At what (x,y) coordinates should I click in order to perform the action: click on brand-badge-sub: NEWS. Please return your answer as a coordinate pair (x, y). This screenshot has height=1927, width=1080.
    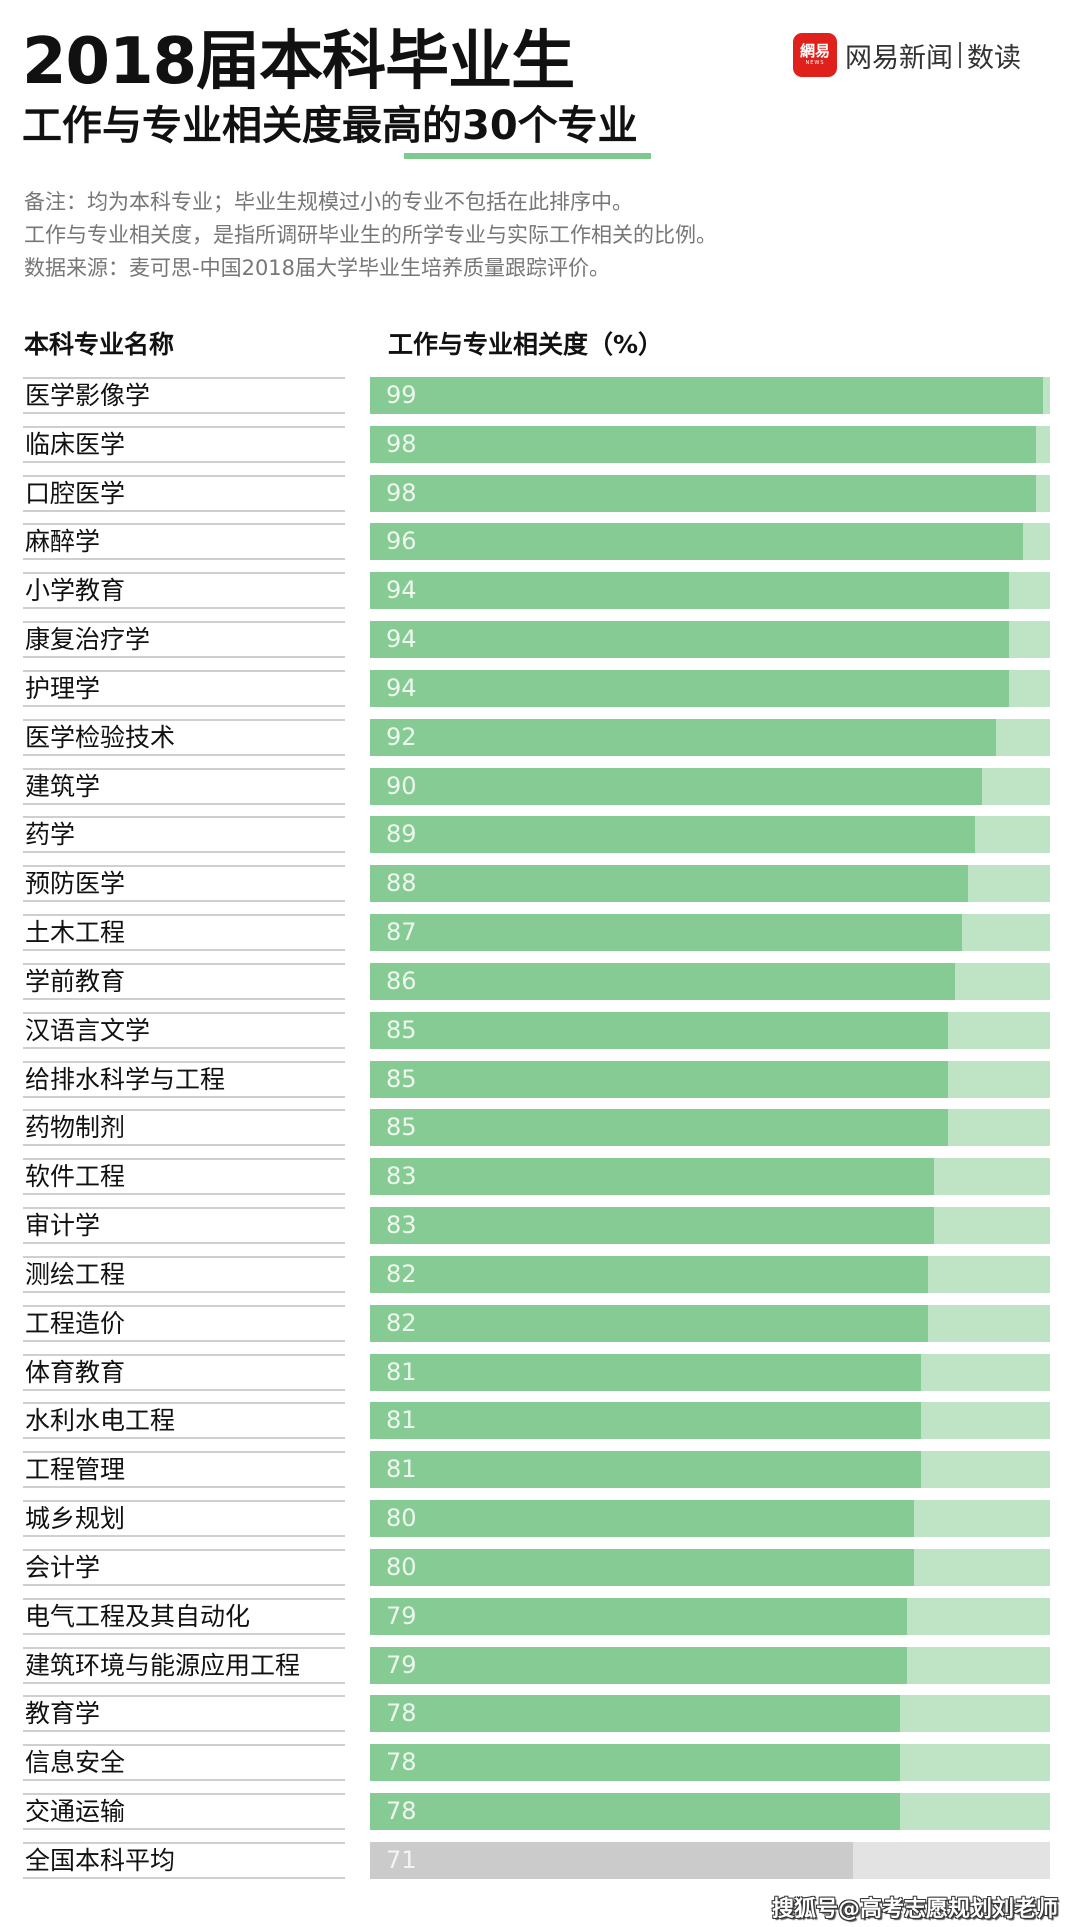
    Looking at the image, I should click on (815, 63).